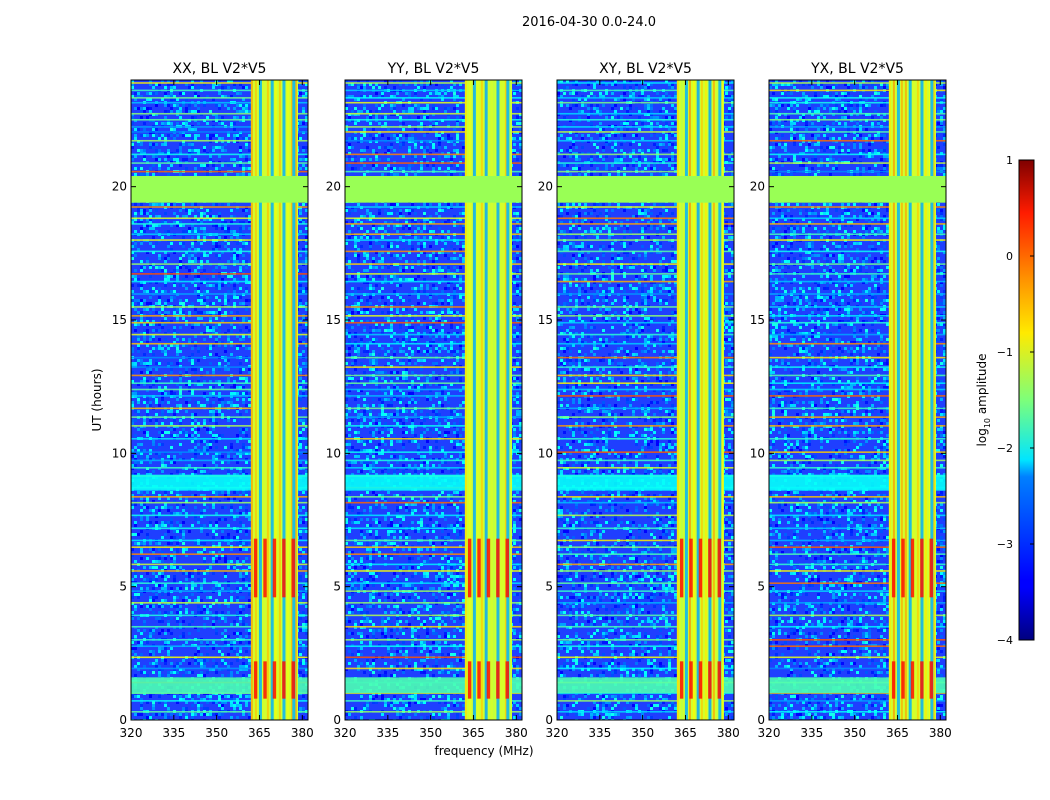 The width and height of the screenshot is (1050, 800). I want to click on rfi-line, so click(219, 127).